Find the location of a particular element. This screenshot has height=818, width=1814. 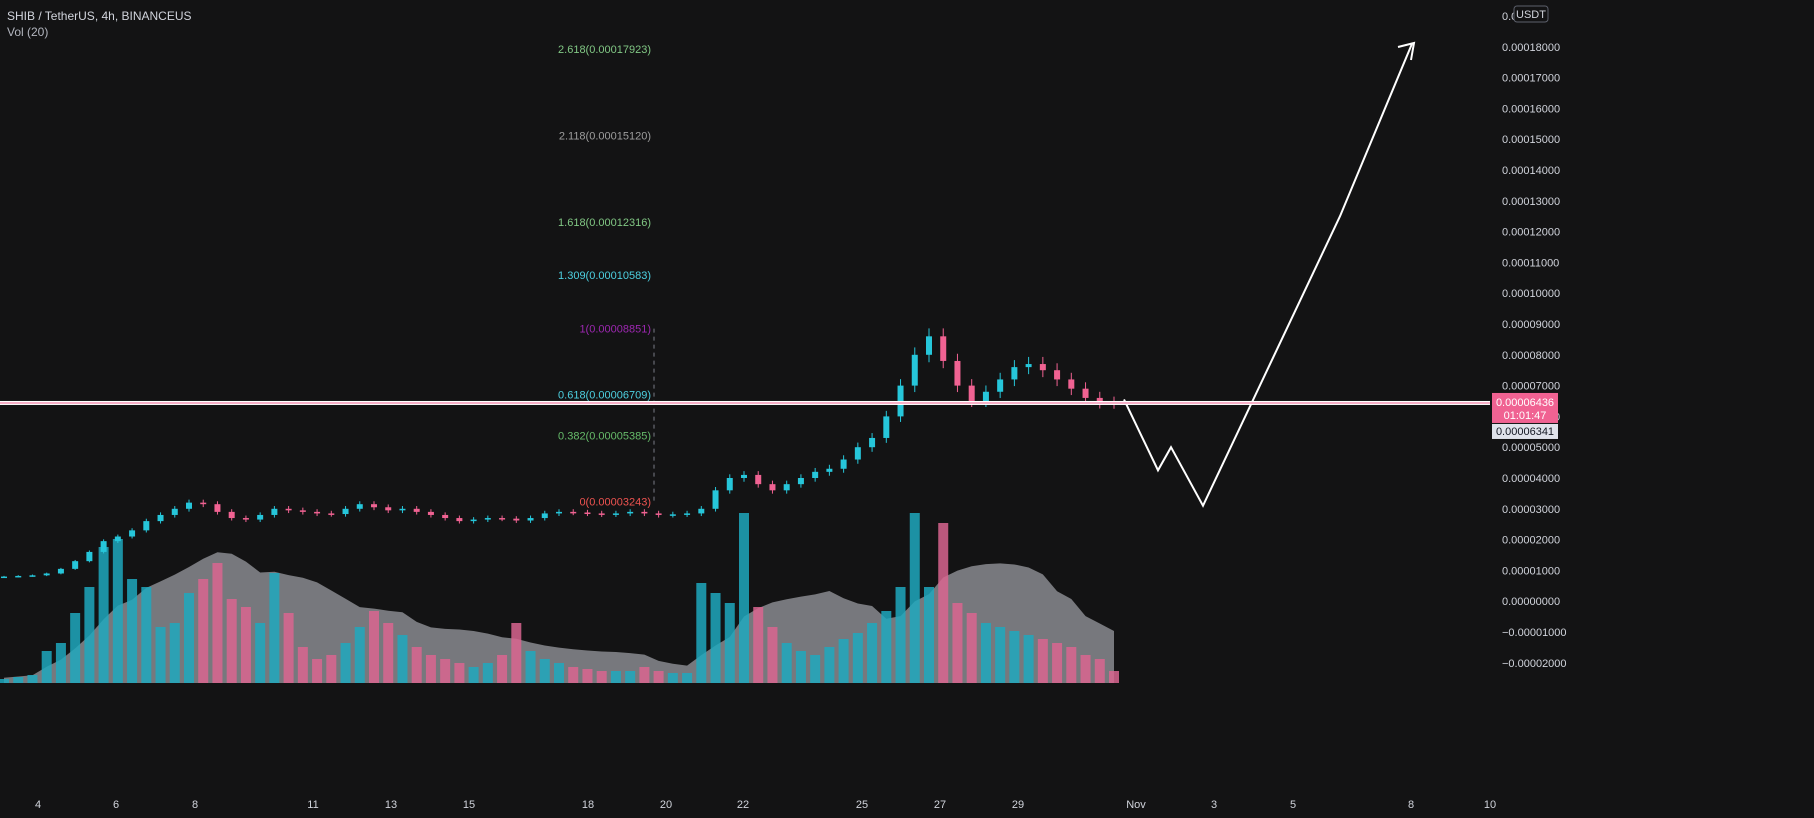

price-tick-label: 0.00000000 is located at coordinates (1531, 602).